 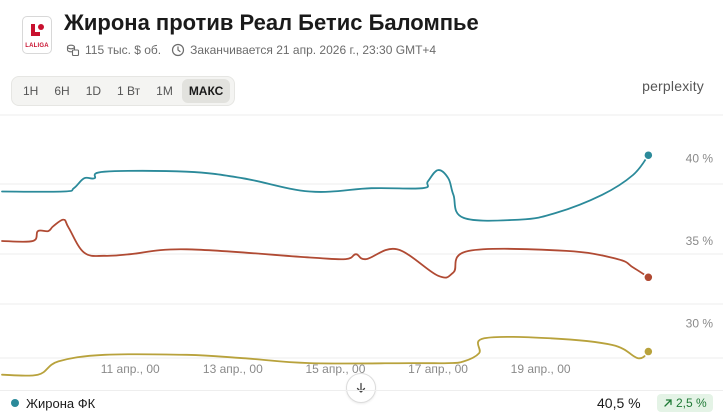 What do you see at coordinates (668, 403) in the screenshot?
I see `arrow-up-right-icon` at bounding box center [668, 403].